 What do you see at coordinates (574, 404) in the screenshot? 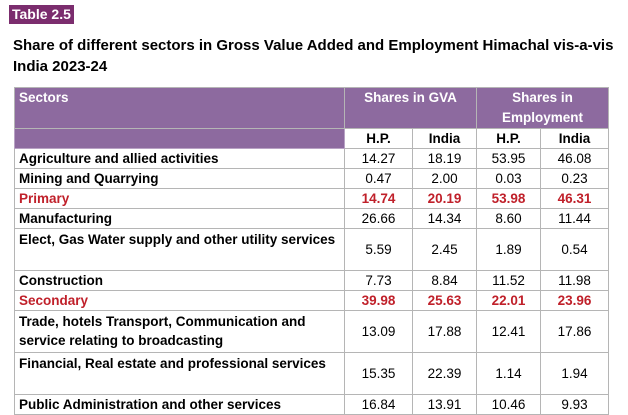
I see `employment-india-value: 9.93` at bounding box center [574, 404].